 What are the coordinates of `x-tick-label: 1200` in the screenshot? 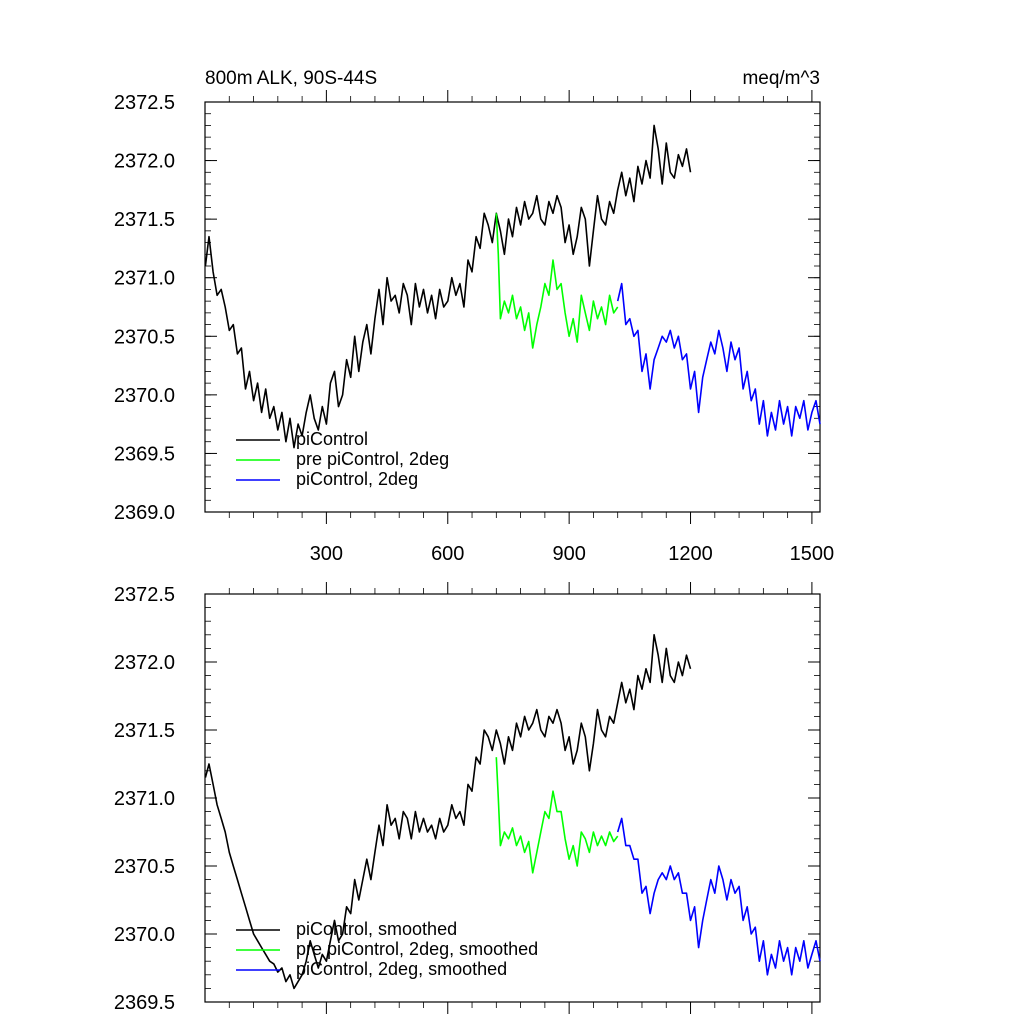 It's located at (690, 554).